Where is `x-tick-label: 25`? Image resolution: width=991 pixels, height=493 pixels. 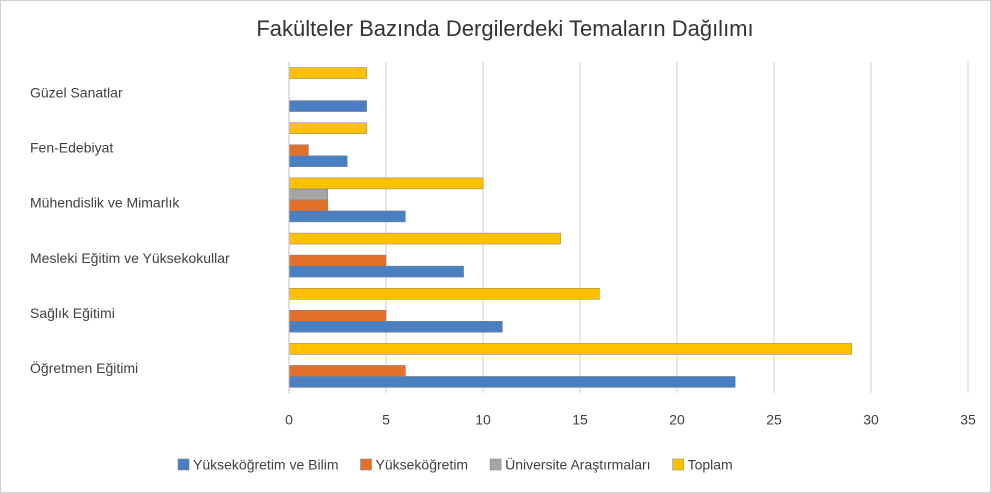
x-tick-label: 25 is located at coordinates (774, 420).